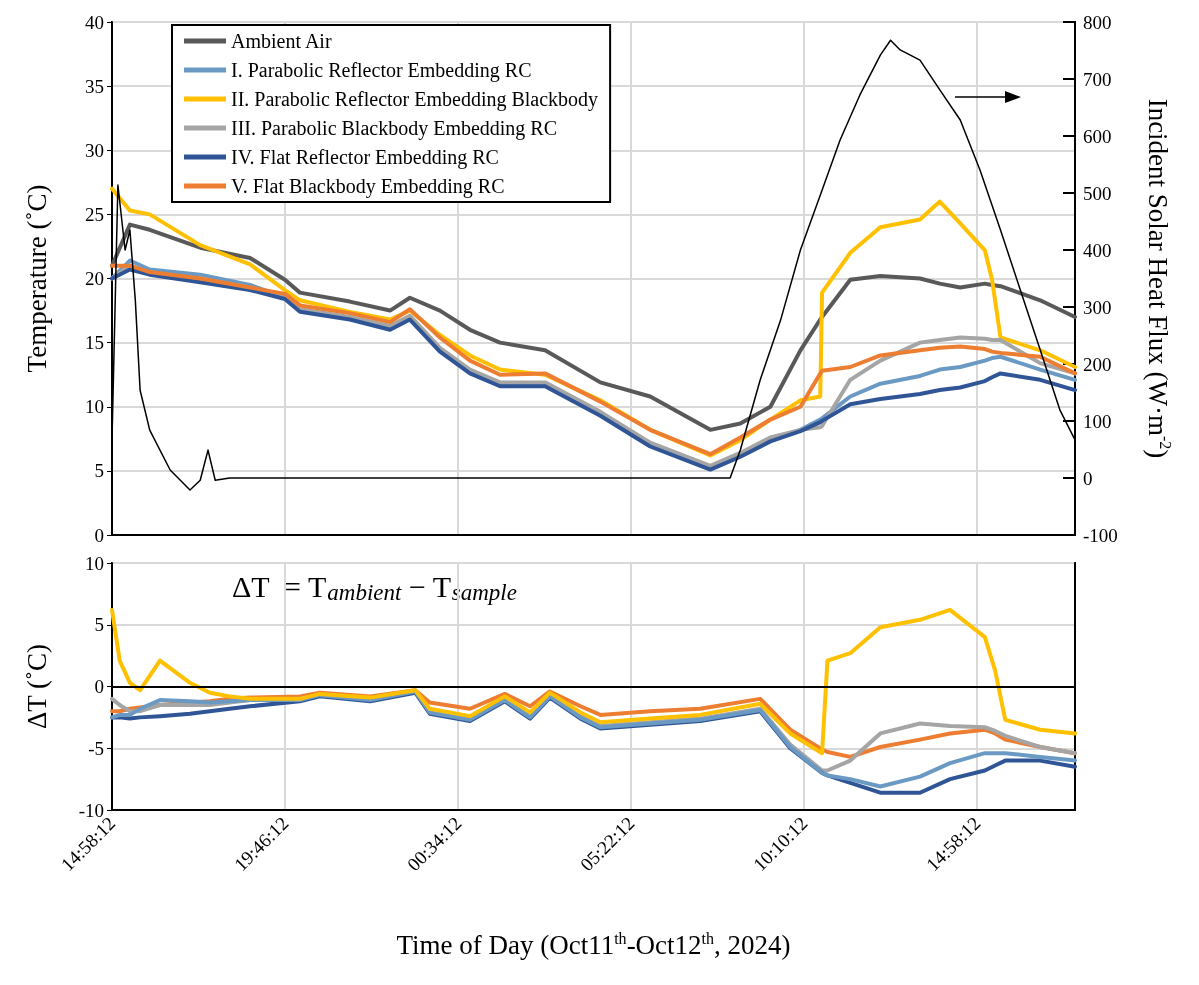  Describe the element at coordinates (1097, 136) in the screenshot. I see `y2-tick-label: 600` at that location.